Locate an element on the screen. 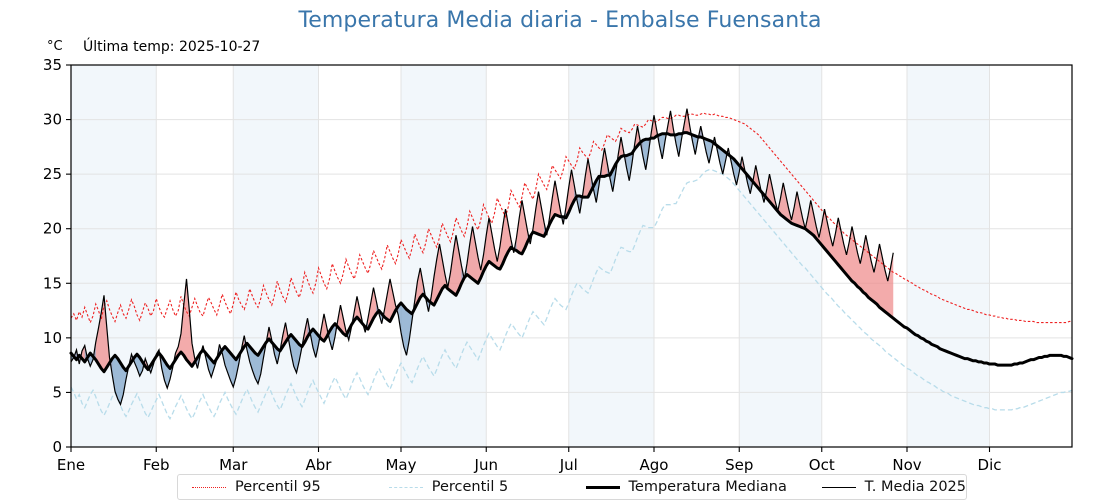  y-tick-label: 30 is located at coordinates (52, 120).